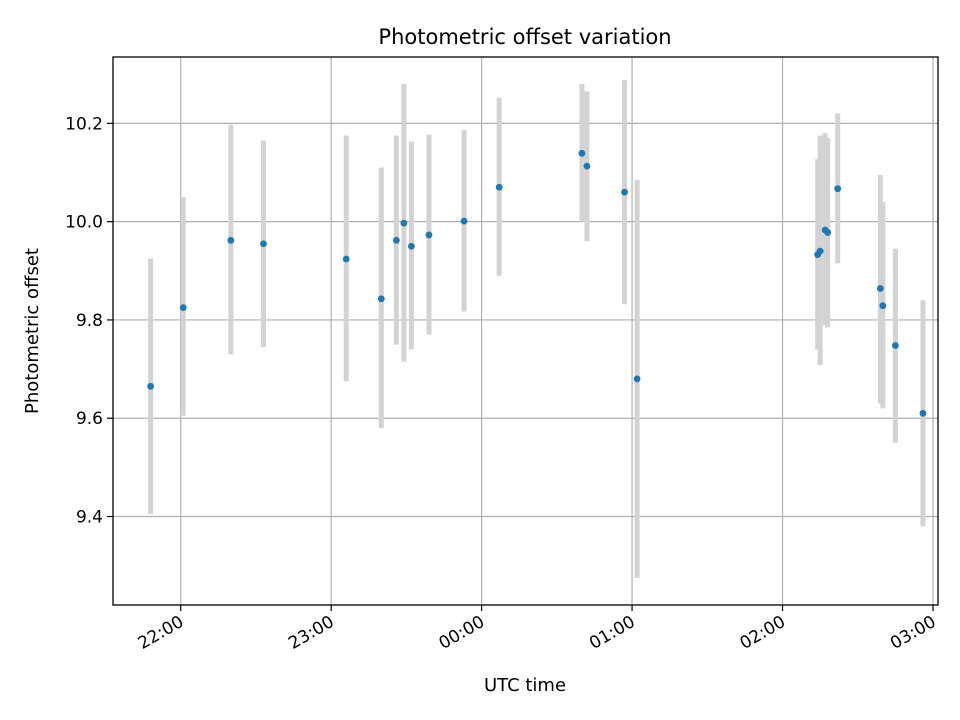 This screenshot has width=960, height=720. What do you see at coordinates (89, 518) in the screenshot?
I see `y-tick-label: 9.4` at bounding box center [89, 518].